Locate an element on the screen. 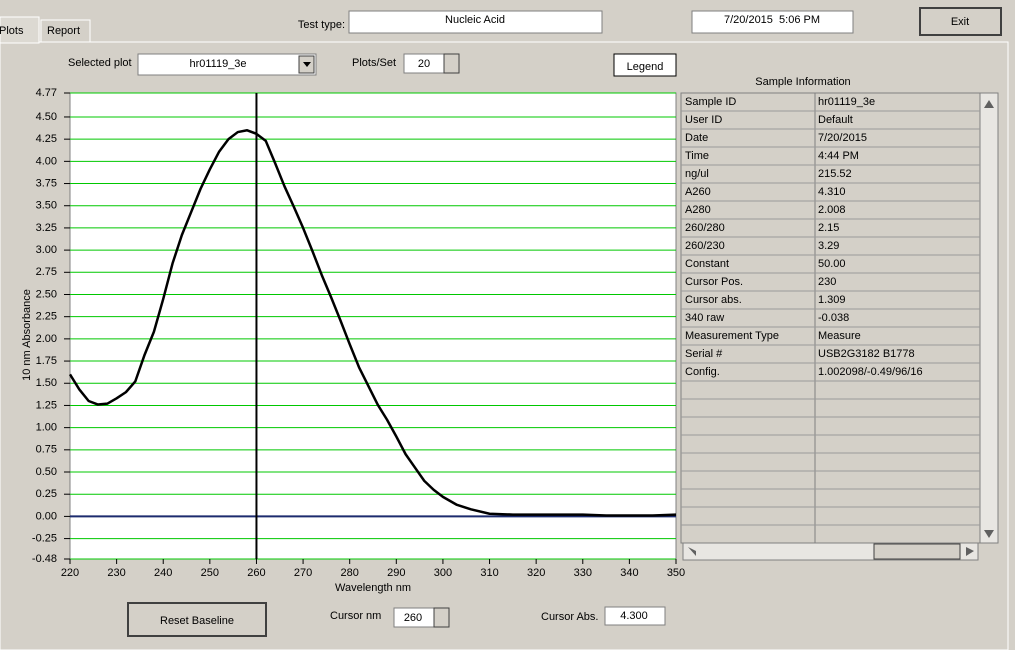  cell-value: 215.52 is located at coordinates (835, 174).